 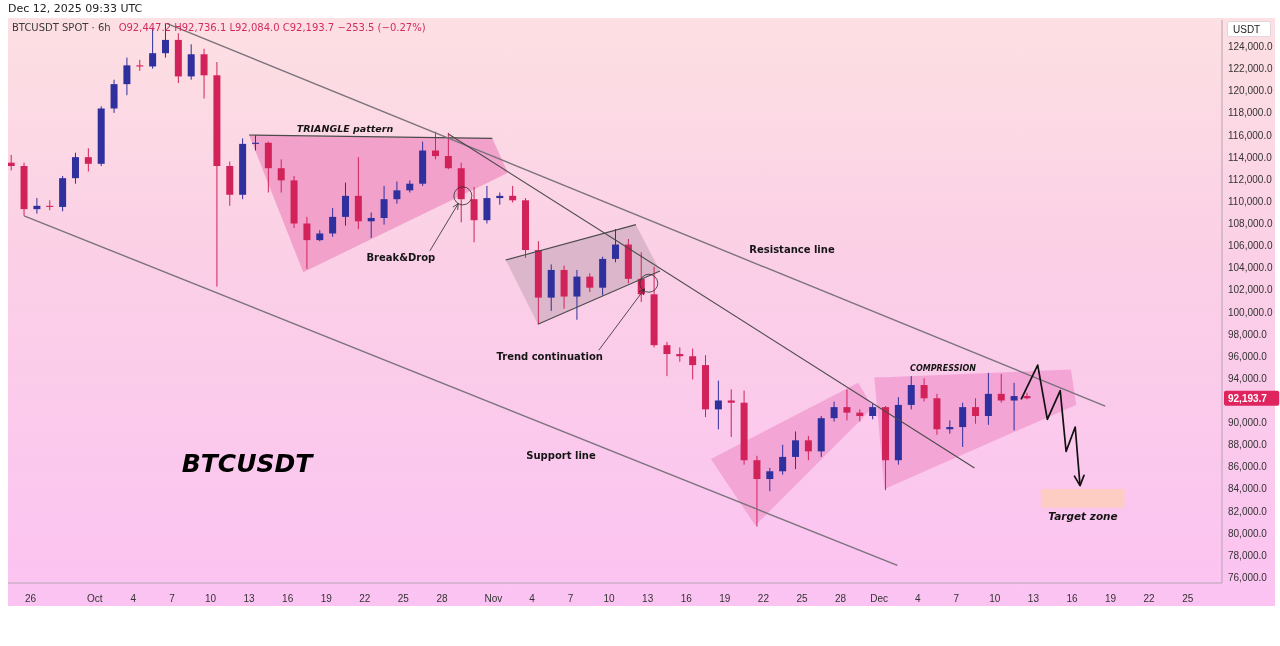 What do you see at coordinates (1248, 356) in the screenshot?
I see `y-tick-label: 96,000.0` at bounding box center [1248, 356].